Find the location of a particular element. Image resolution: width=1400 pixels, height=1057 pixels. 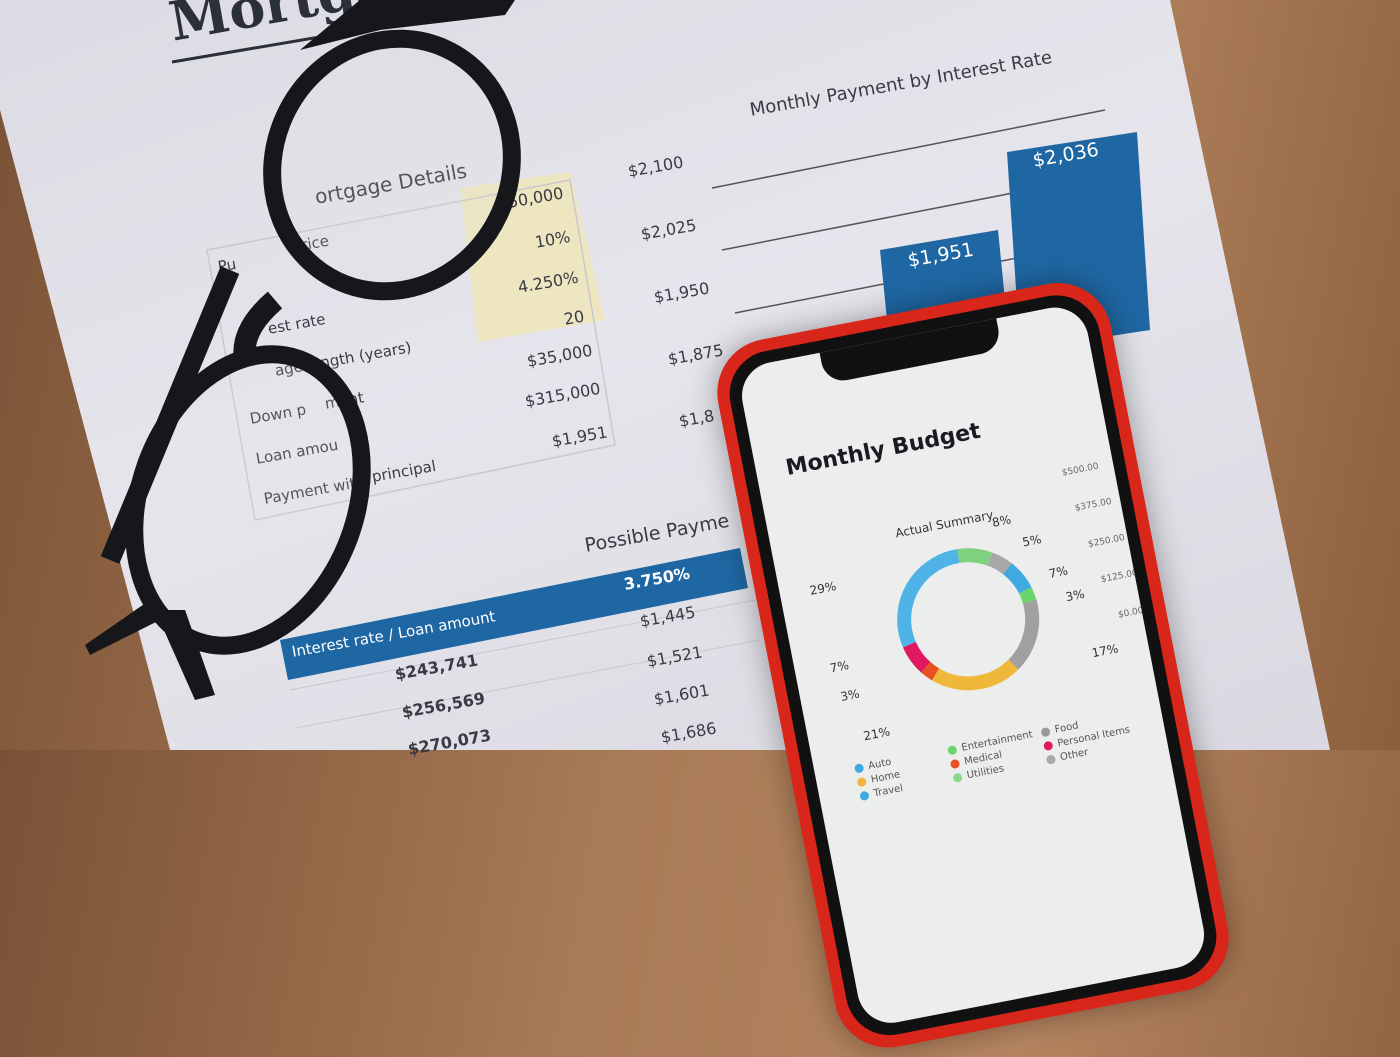

glasses-hinge is located at coordinates (122, 627).